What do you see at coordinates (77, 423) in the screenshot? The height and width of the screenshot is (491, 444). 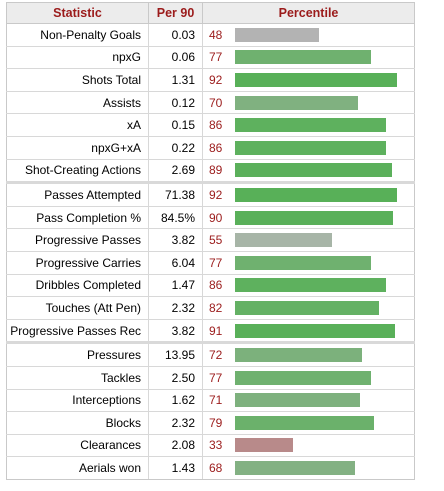 I see `stat-name-cell: Blocks` at bounding box center [77, 423].